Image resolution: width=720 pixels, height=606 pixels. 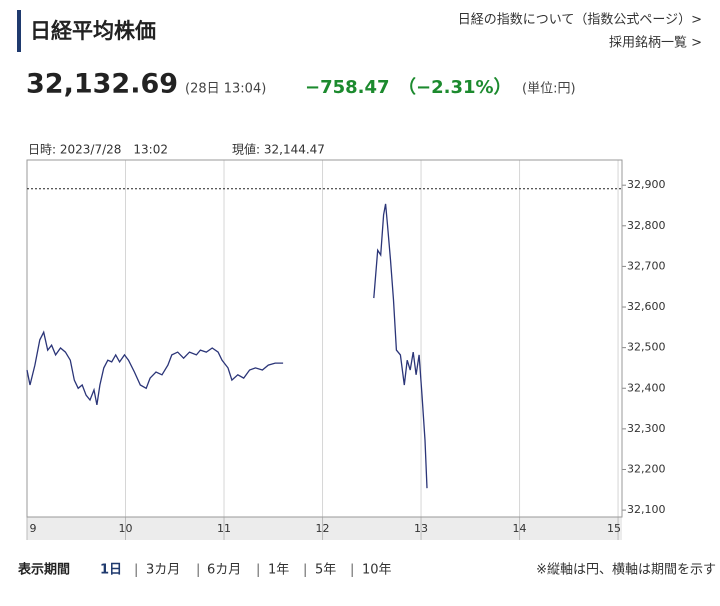 I want to click on x-tick-label: 14, so click(x=520, y=528).